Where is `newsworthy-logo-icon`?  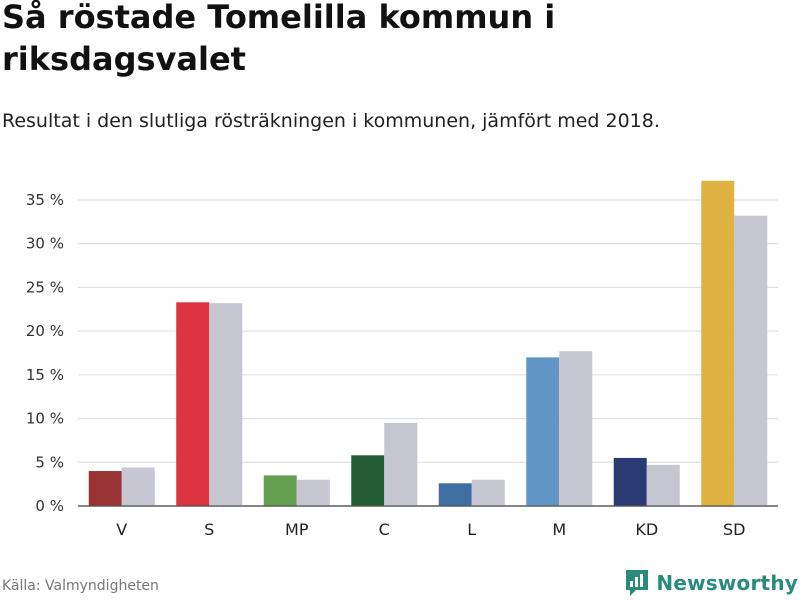 newsworthy-logo-icon is located at coordinates (637, 583).